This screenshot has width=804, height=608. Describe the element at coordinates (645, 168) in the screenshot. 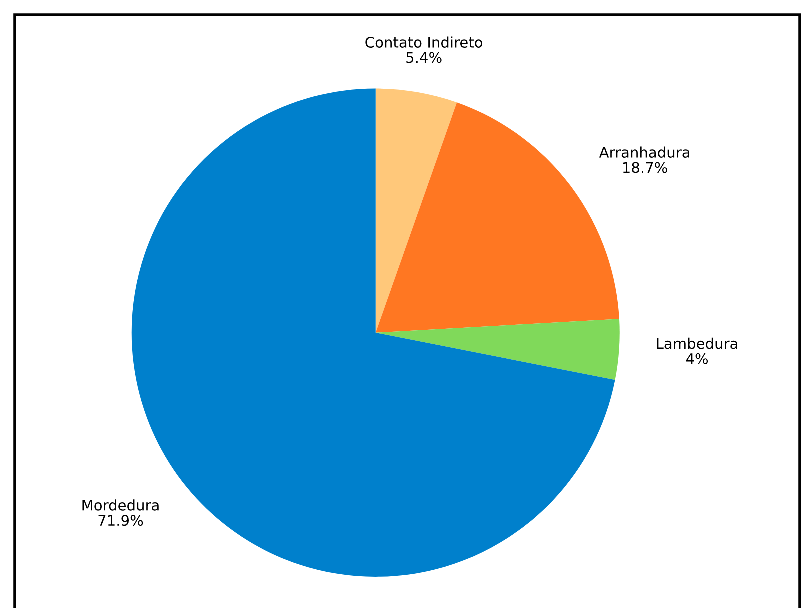

I see `data-label: 18.7%` at that location.